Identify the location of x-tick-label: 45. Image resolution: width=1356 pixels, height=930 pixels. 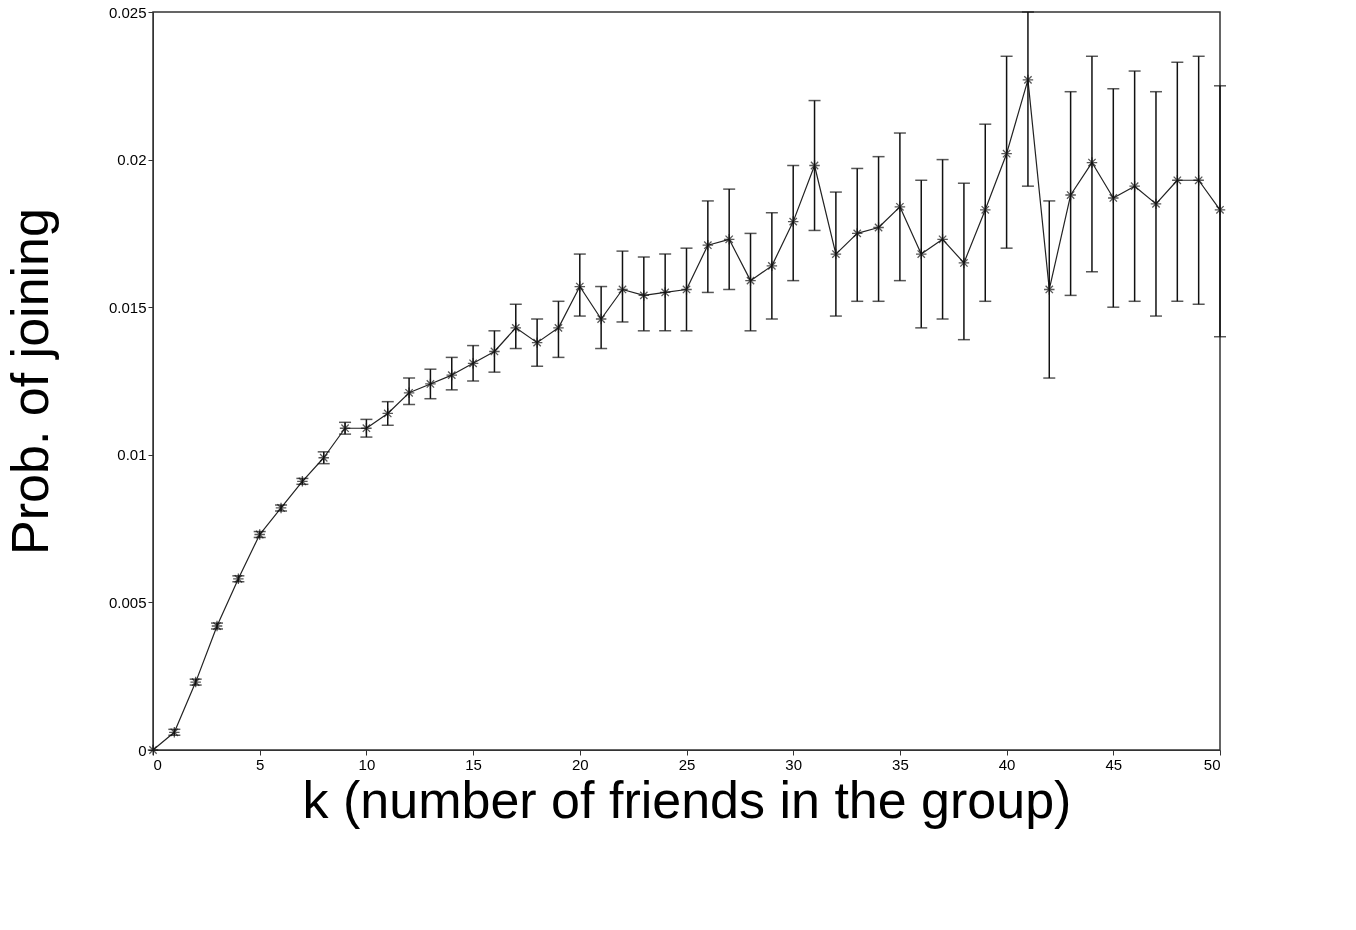
(1114, 764).